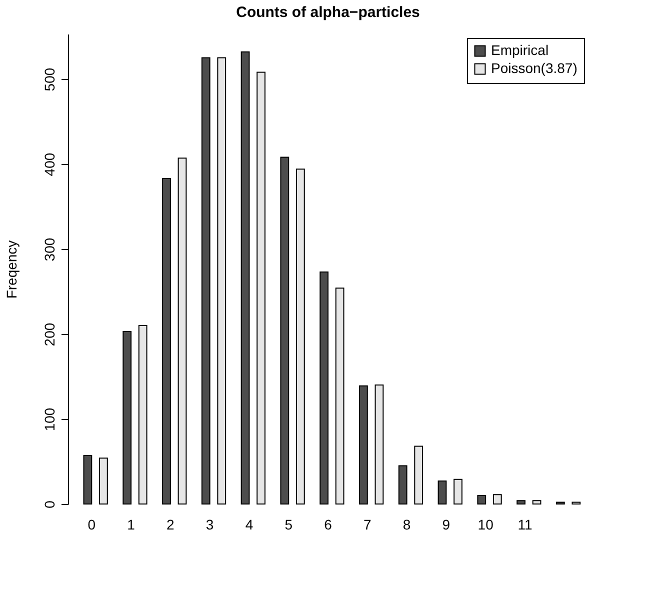 This screenshot has height=605, width=652. What do you see at coordinates (50, 504) in the screenshot?
I see `y-tick-label: 0` at bounding box center [50, 504].